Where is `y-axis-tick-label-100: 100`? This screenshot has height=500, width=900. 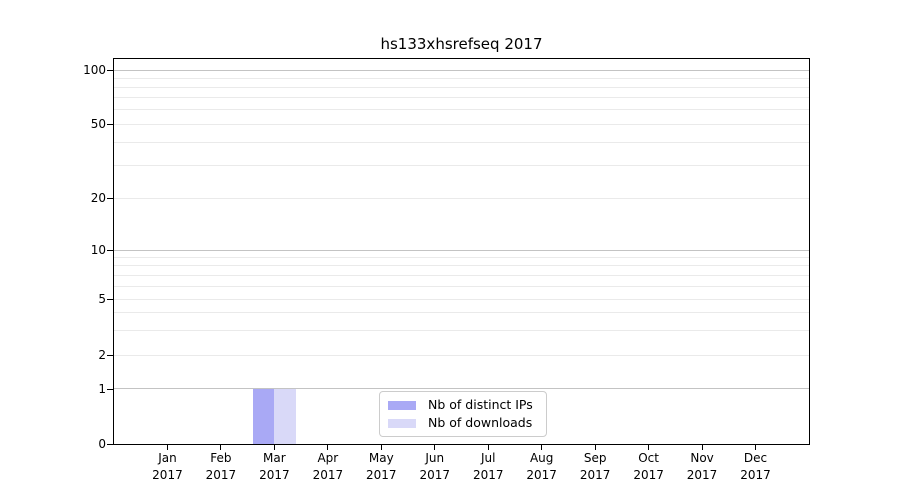 y-axis-tick-label-100: 100 is located at coordinates (94, 70).